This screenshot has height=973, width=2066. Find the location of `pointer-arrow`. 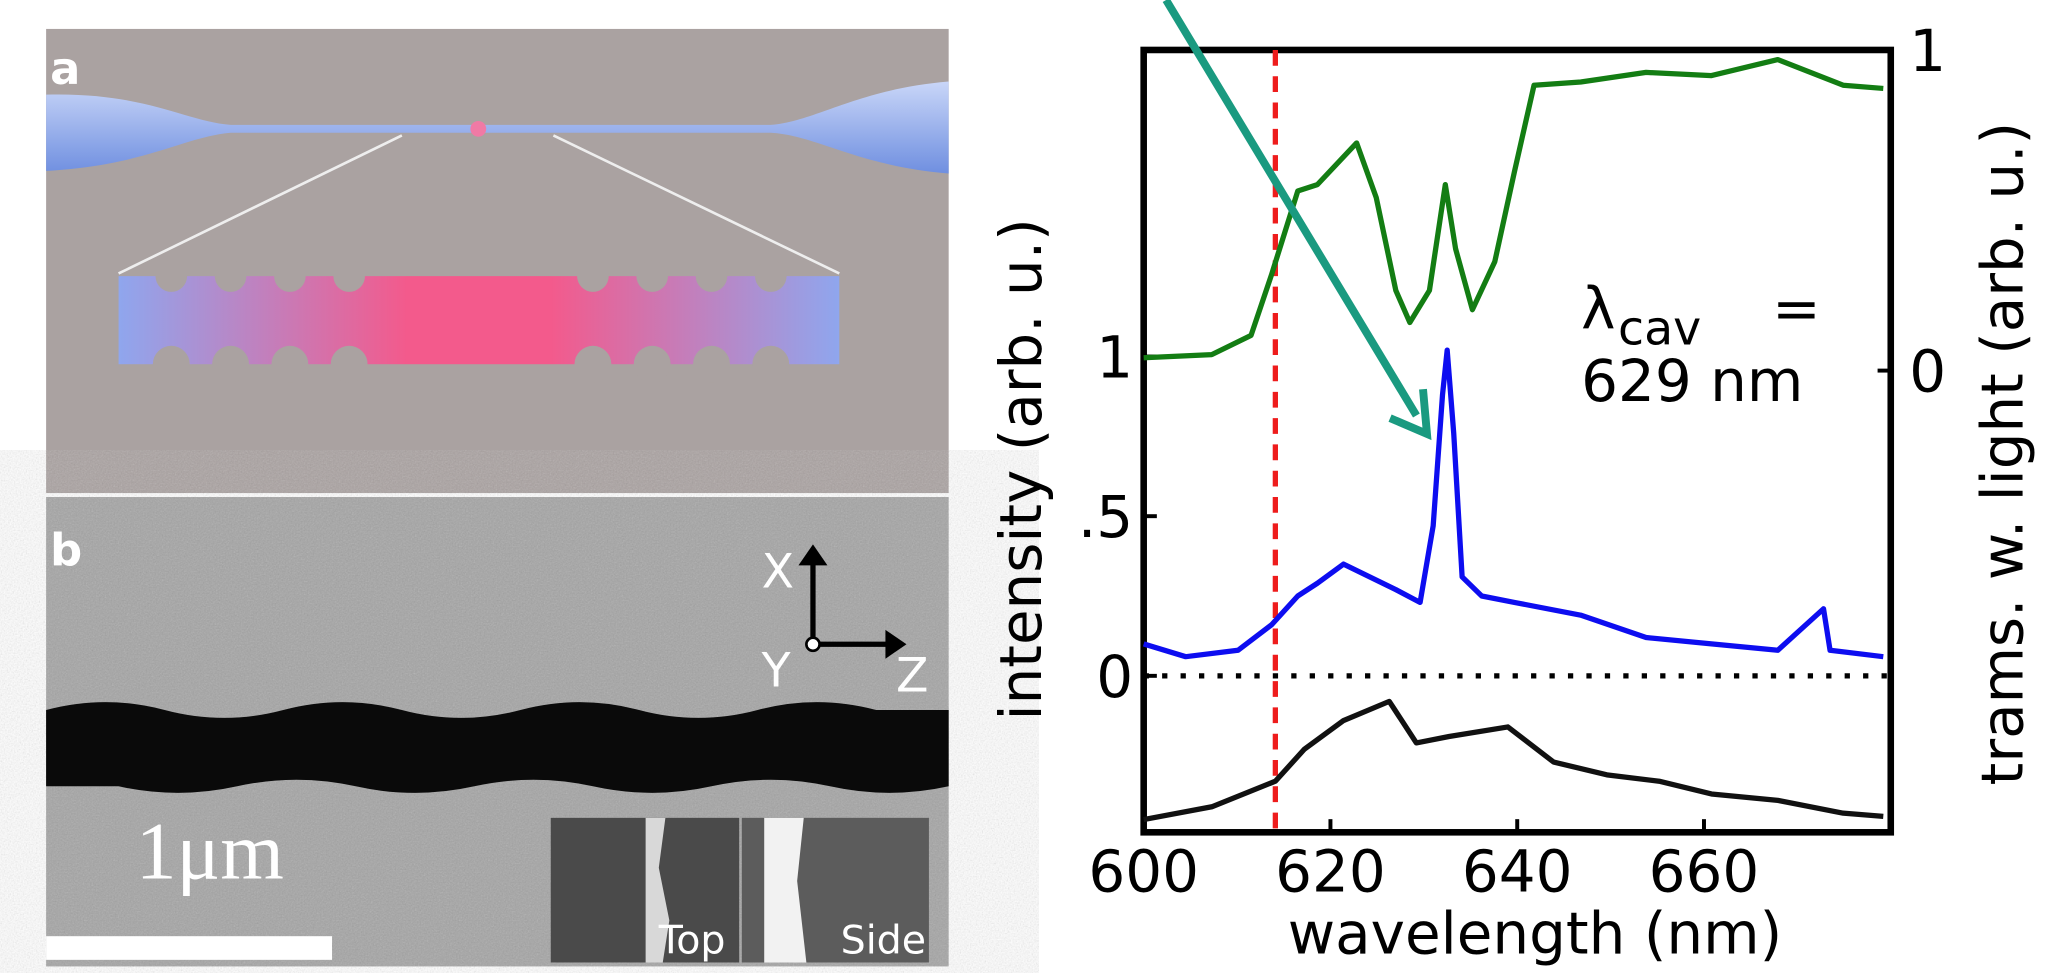

pointer-arrow is located at coordinates (1291, 209).